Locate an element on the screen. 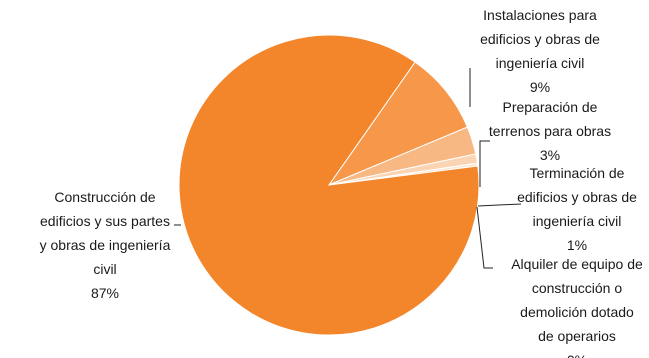  leader-line-alquiler-de-equipo-de is located at coordinates (484, 237).